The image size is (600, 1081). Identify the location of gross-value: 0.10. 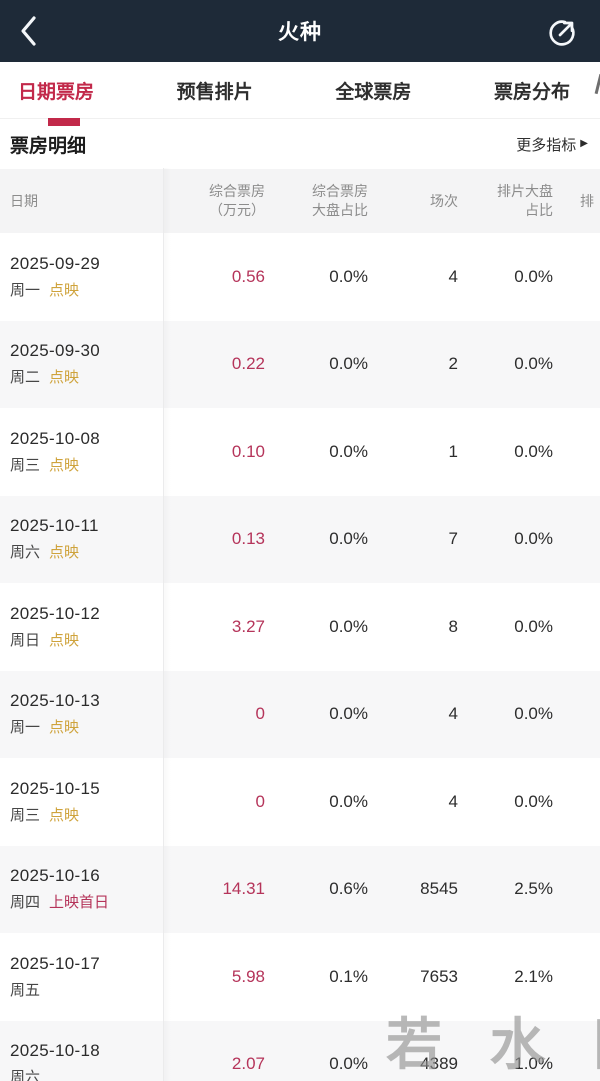
(248, 451).